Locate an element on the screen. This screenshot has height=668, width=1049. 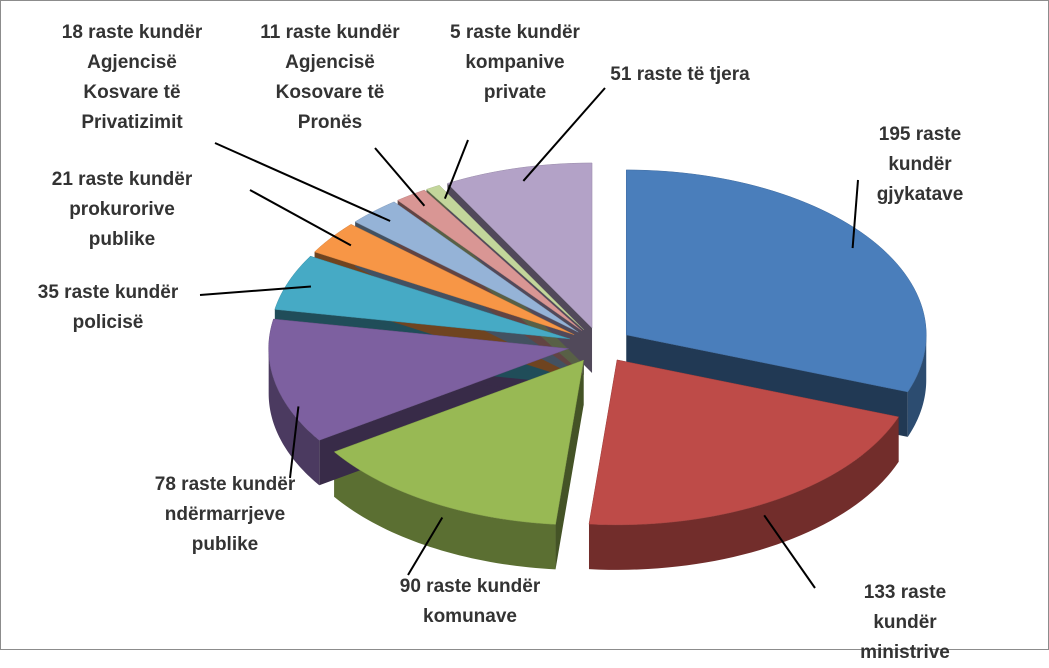
slice-radial-face is located at coordinates (569, 465).